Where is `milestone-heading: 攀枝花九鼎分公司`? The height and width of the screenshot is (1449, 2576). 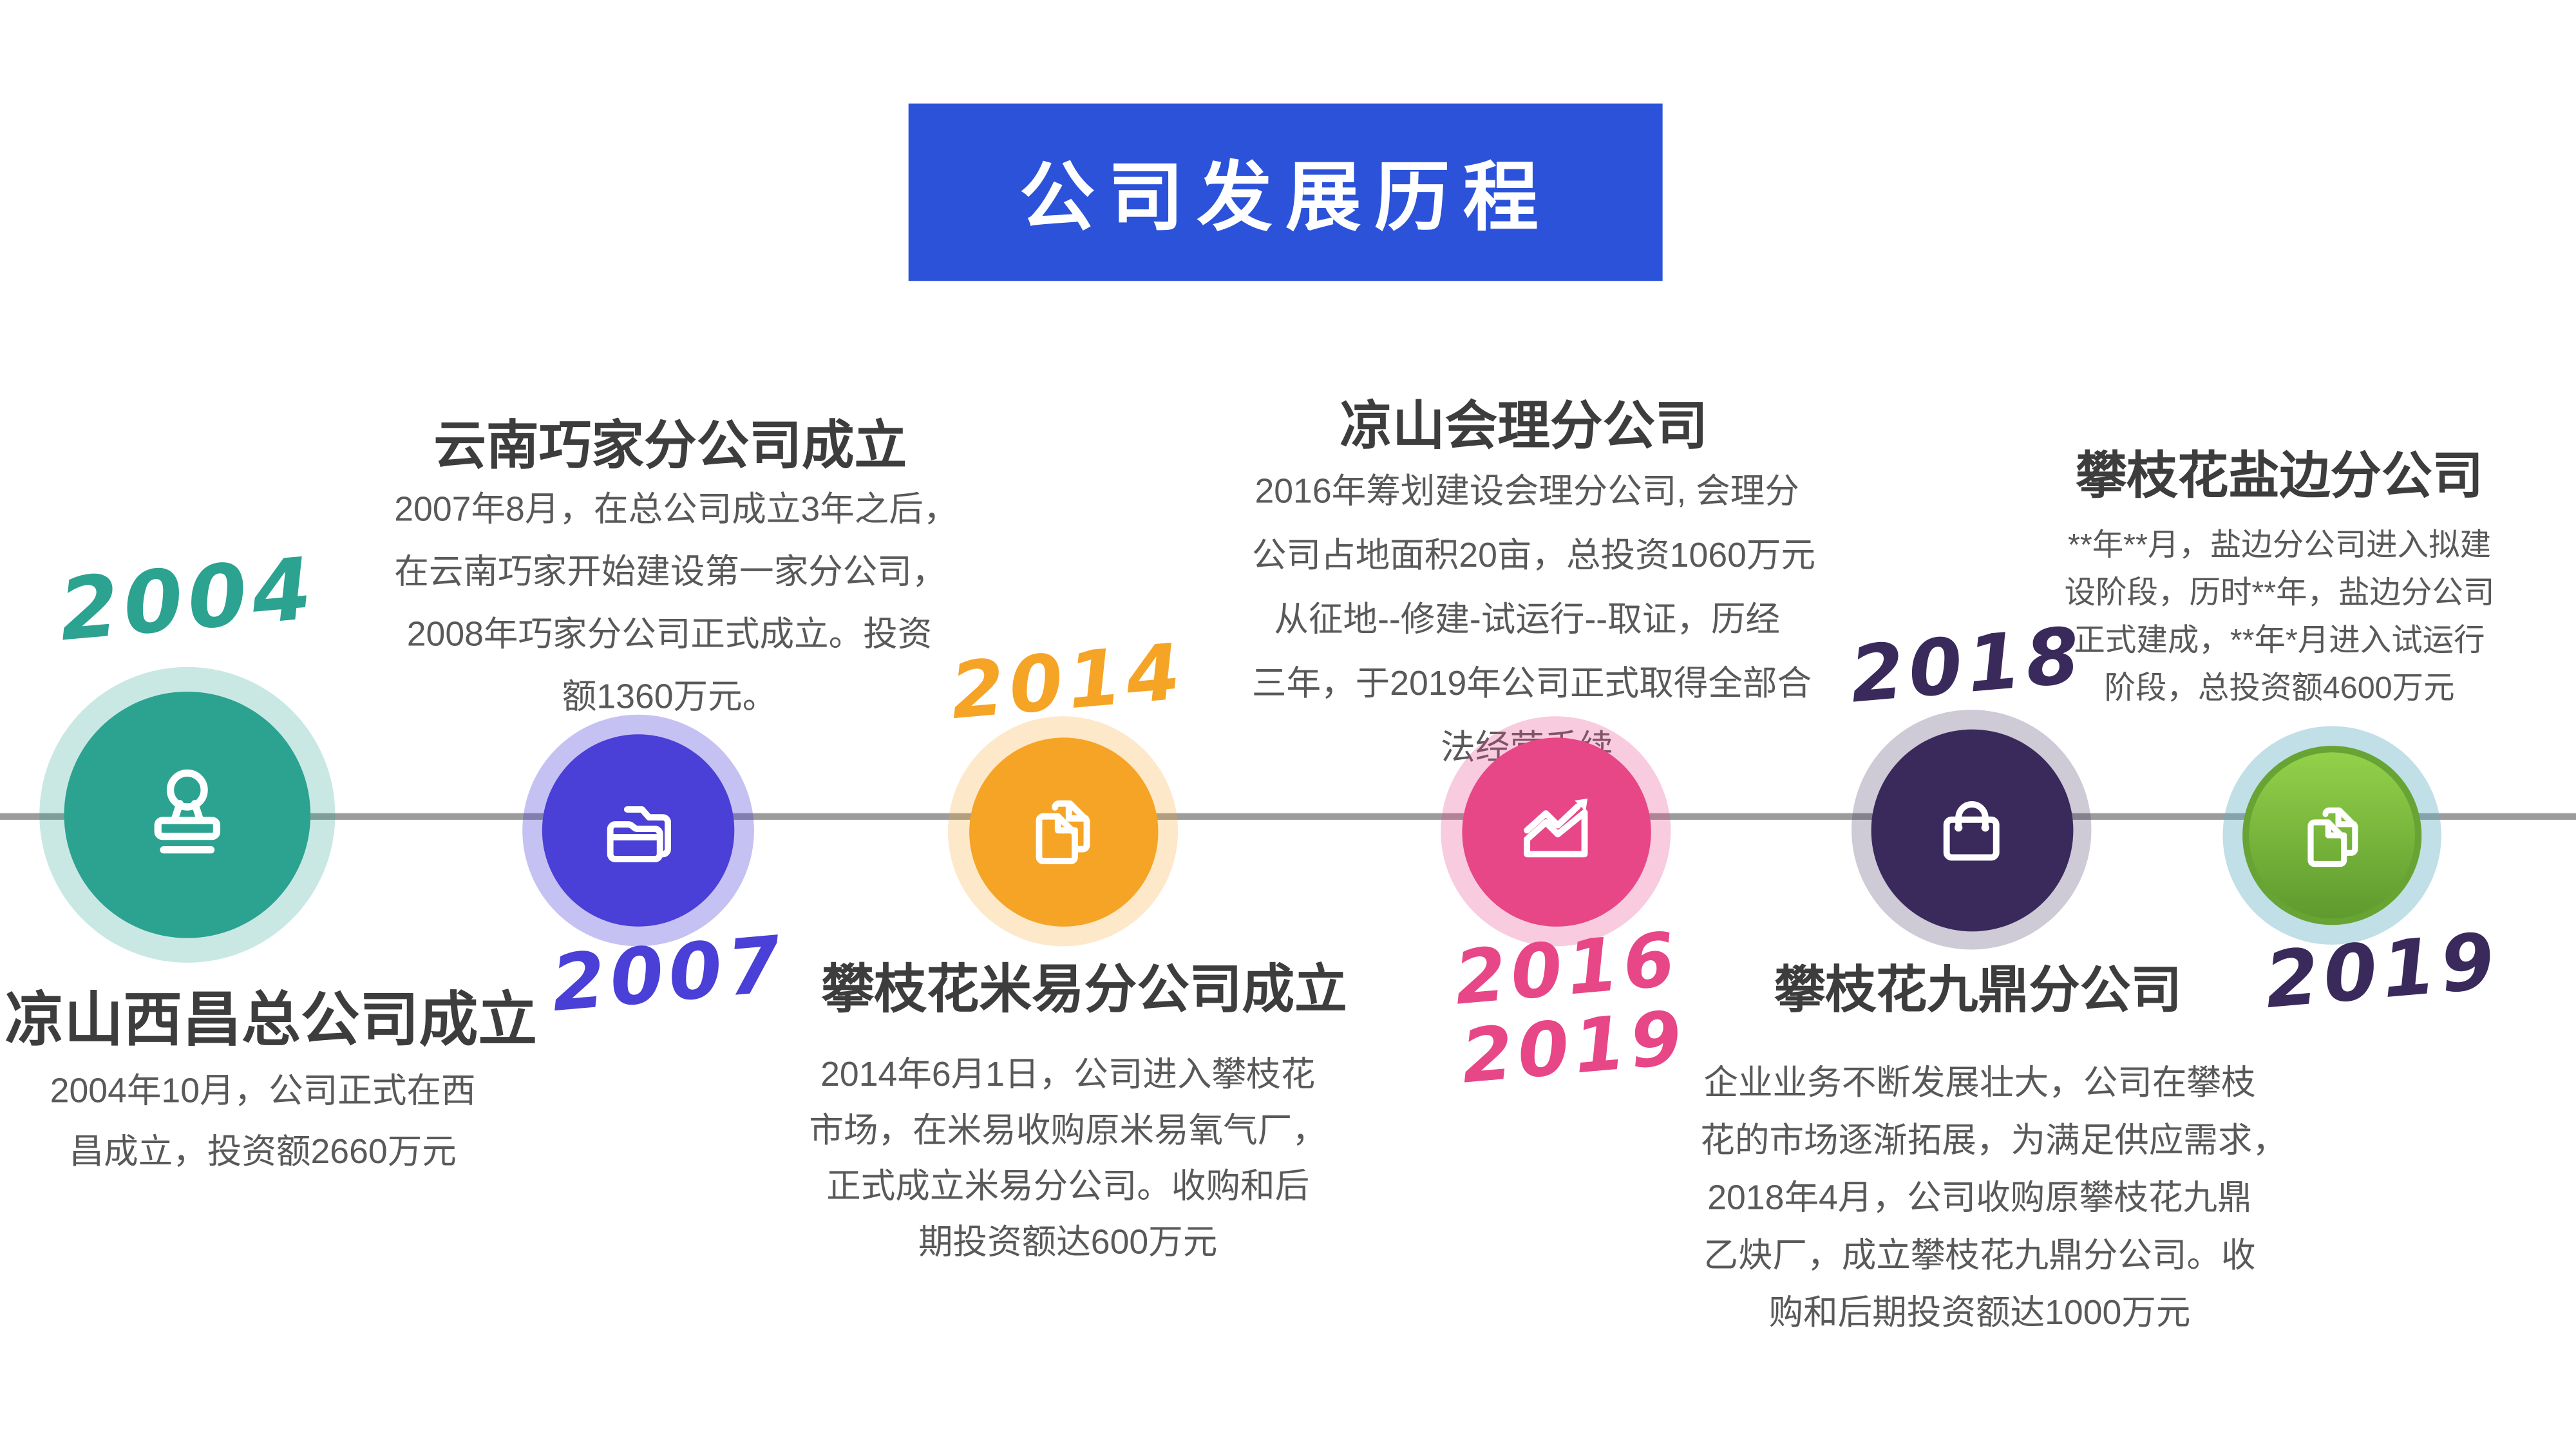
milestone-heading: 攀枝花九鼎分公司 is located at coordinates (1978, 990).